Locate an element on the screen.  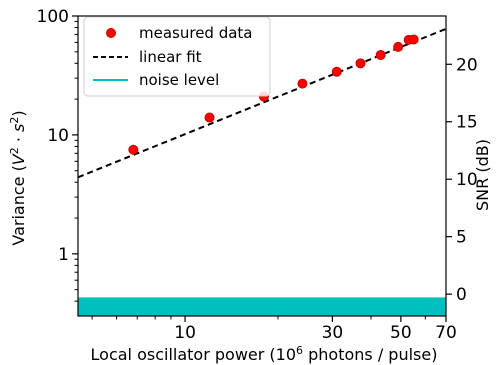
legend: measured data linear fit noise level is located at coordinates (177, 56).